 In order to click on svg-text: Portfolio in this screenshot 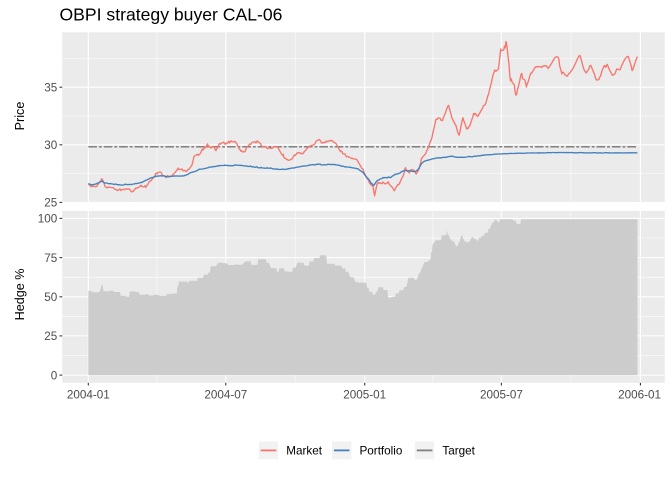, I will do `click(381, 451)`.